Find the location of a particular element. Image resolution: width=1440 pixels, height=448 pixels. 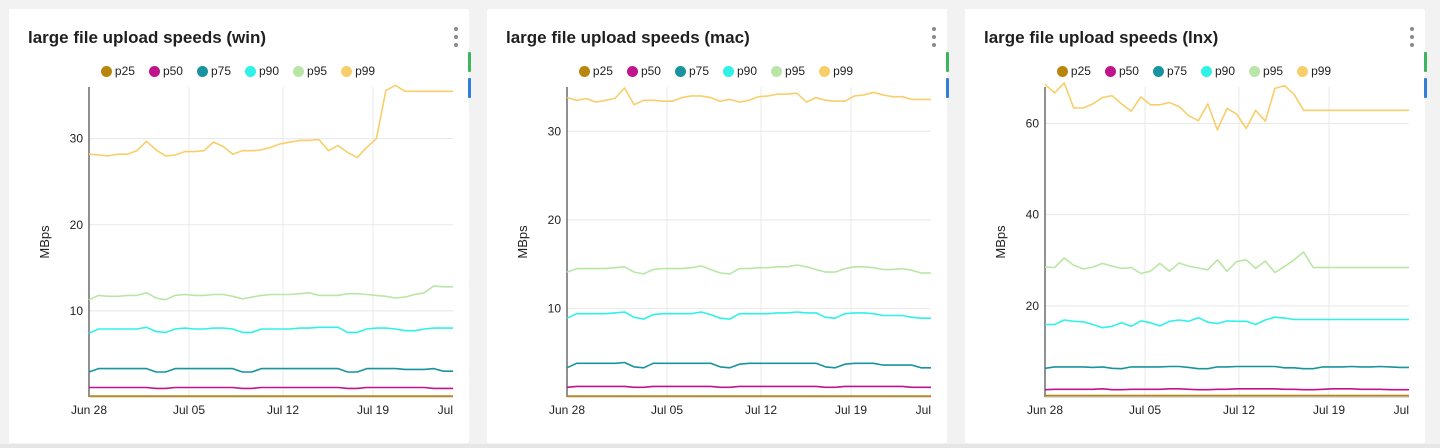

y-tick-label: 60 is located at coordinates (1033, 123).